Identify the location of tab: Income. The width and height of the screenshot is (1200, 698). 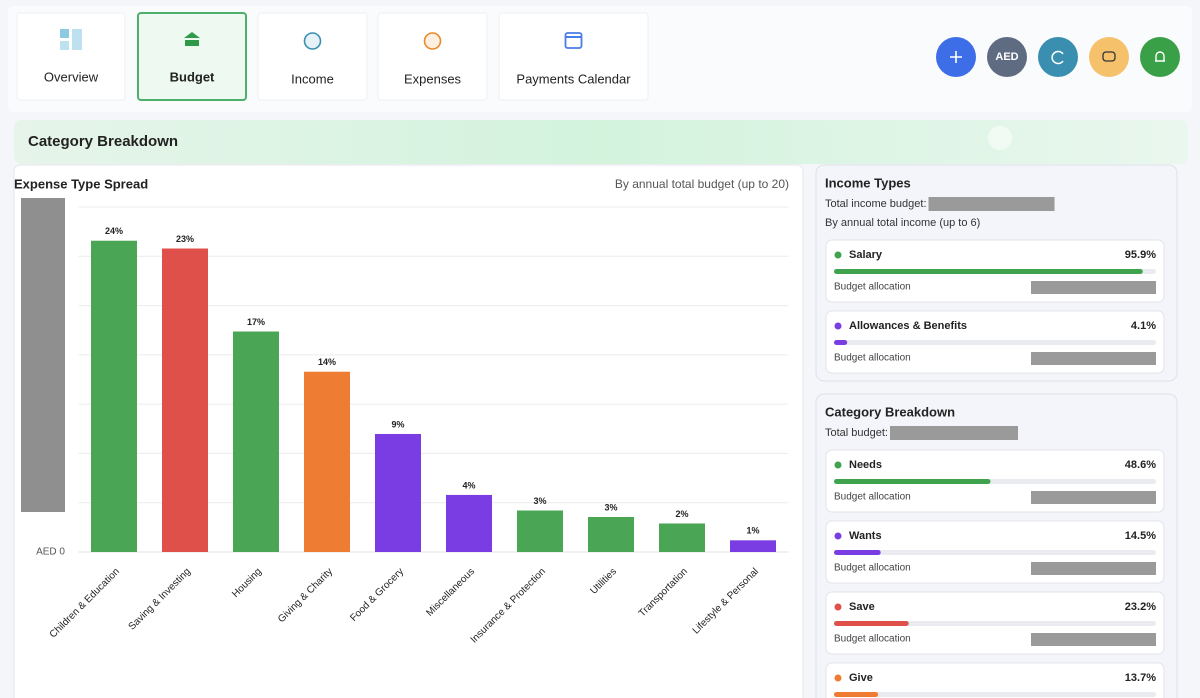
(312, 56).